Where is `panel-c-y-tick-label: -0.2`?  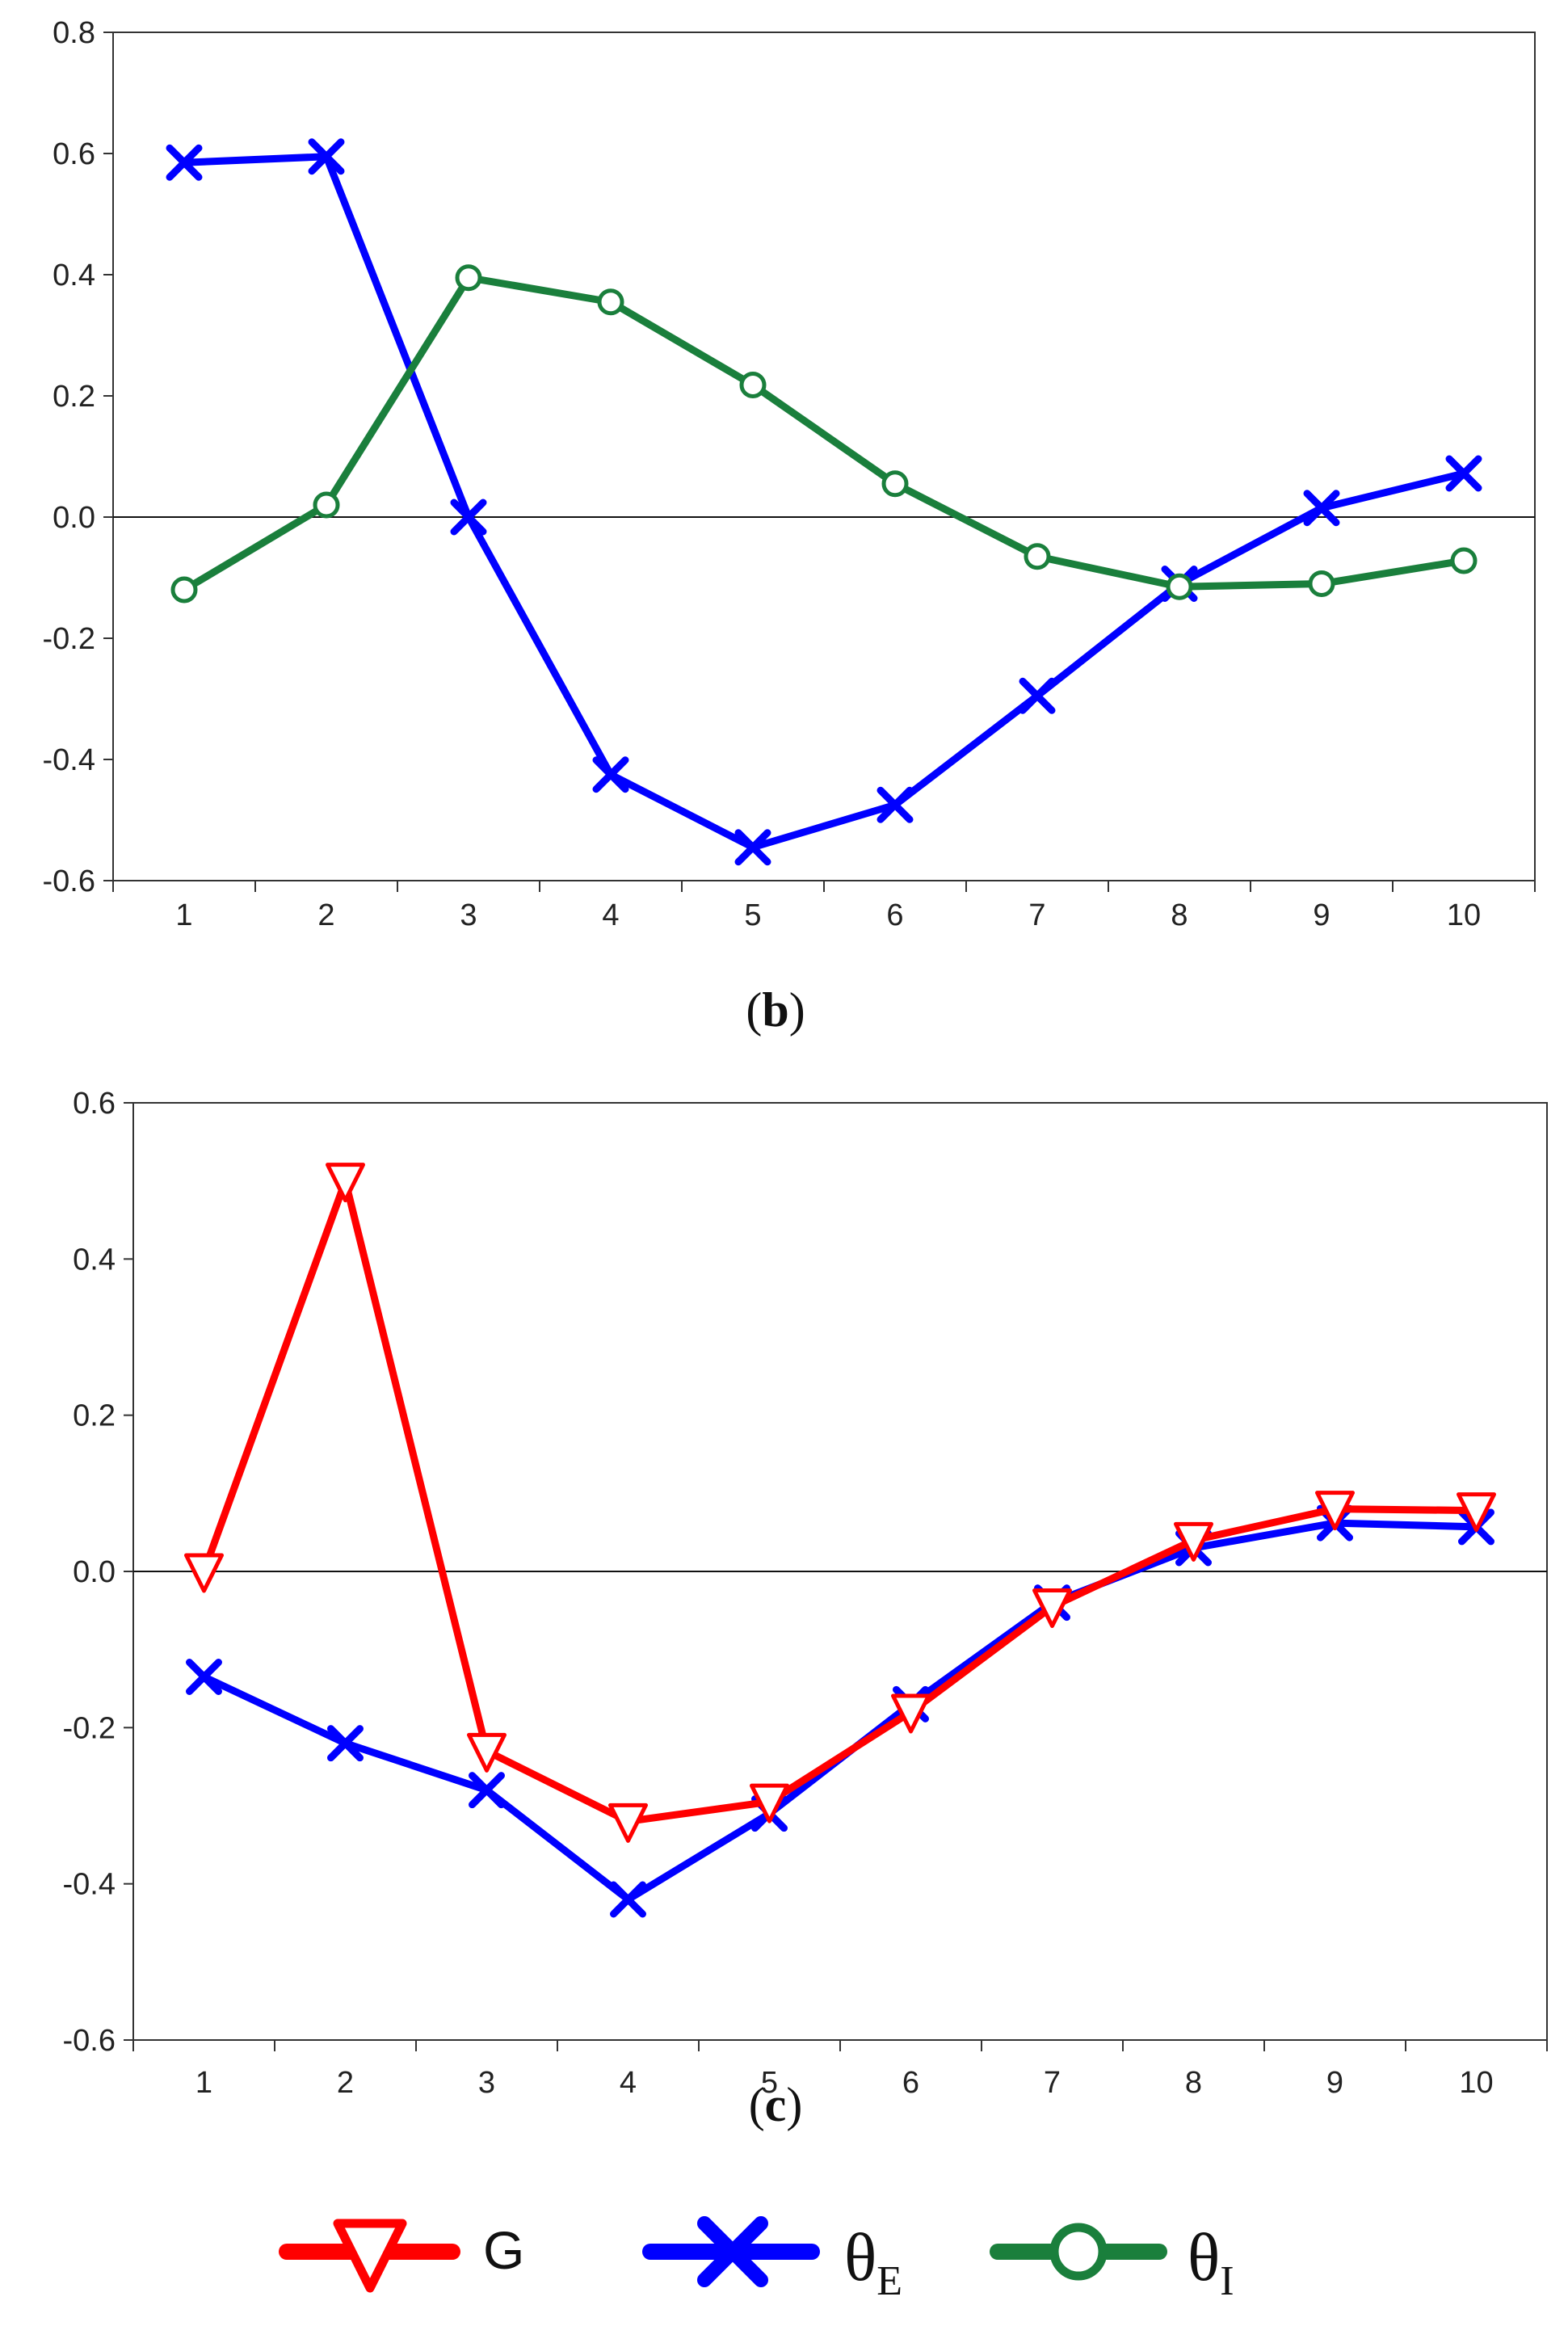
panel-c-y-tick-label: -0.2 is located at coordinates (89, 1728).